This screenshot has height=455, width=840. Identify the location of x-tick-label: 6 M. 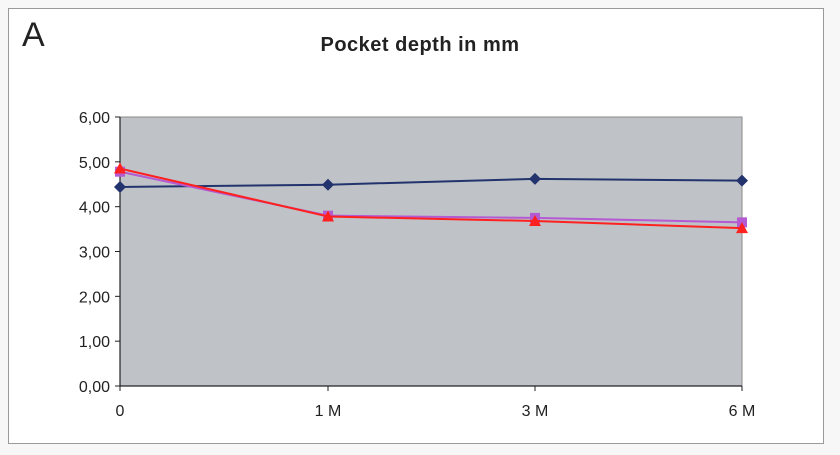
(742, 411).